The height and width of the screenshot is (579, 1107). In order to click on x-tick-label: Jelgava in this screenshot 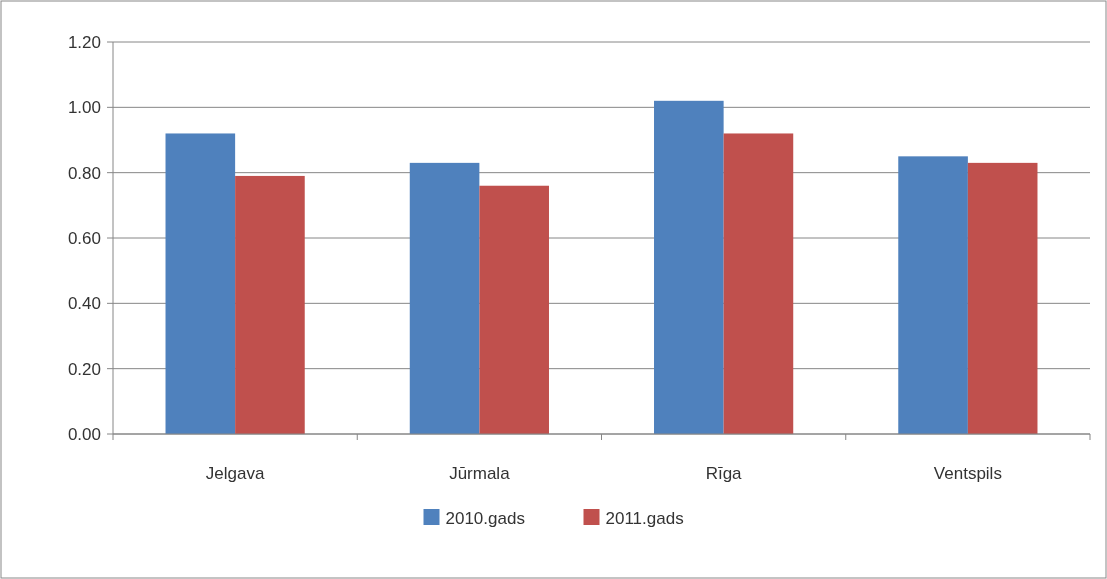, I will do `click(235, 473)`.